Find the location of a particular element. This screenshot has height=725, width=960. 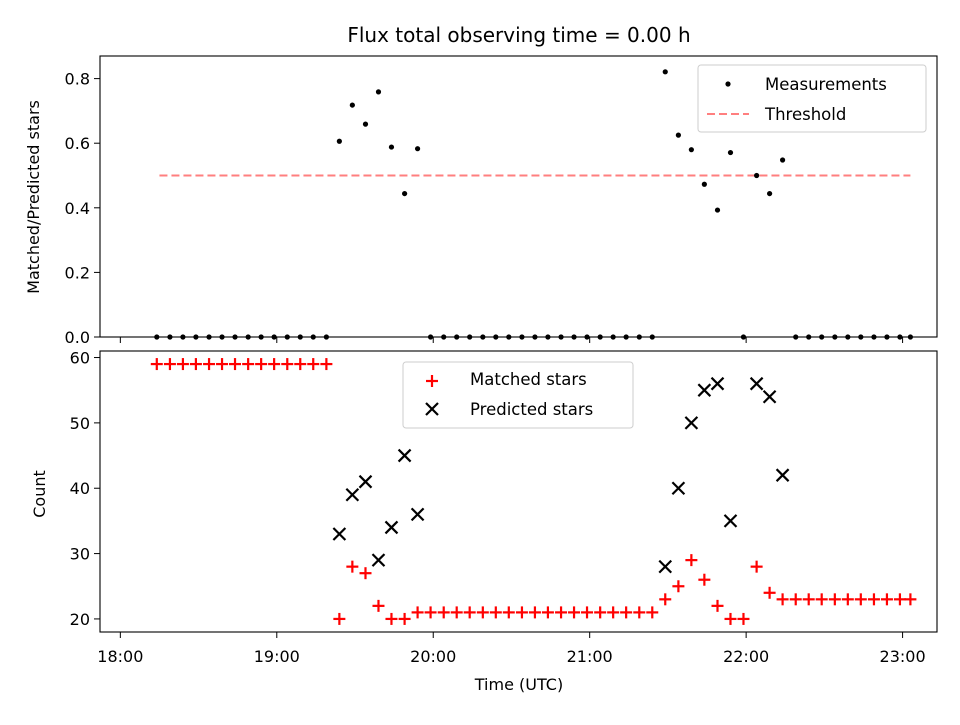

legend-matched-label: Matched stars is located at coordinates (528, 379).